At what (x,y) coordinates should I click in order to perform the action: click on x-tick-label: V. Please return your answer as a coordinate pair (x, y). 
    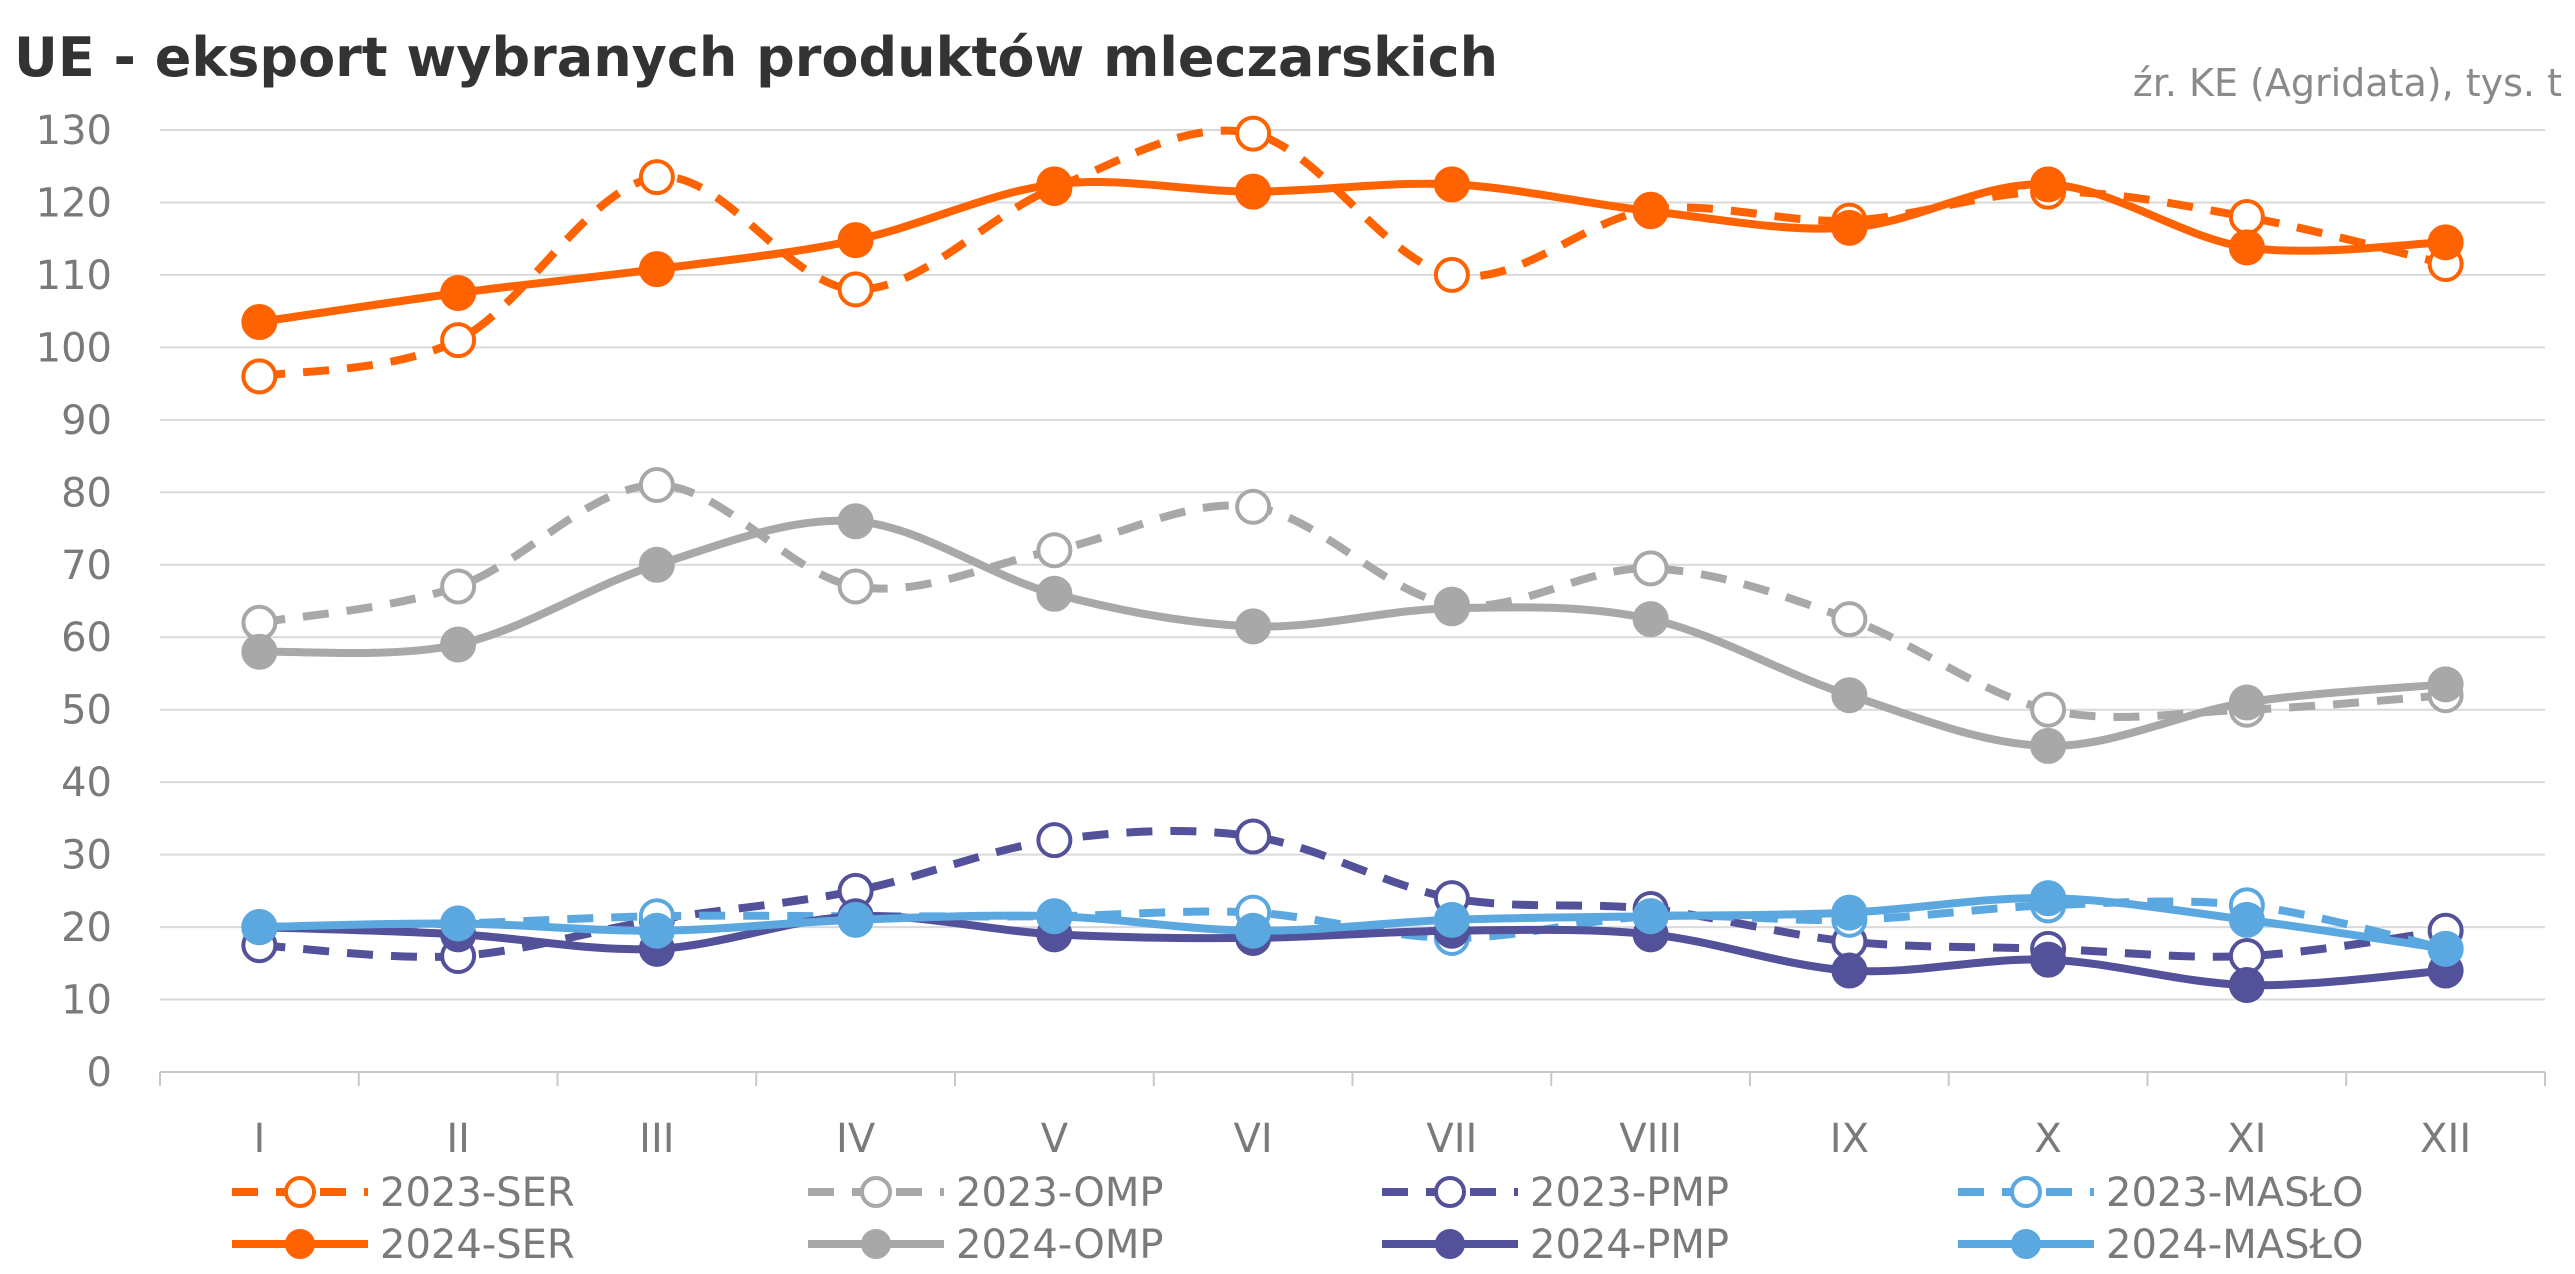
    Looking at the image, I should click on (1055, 1139).